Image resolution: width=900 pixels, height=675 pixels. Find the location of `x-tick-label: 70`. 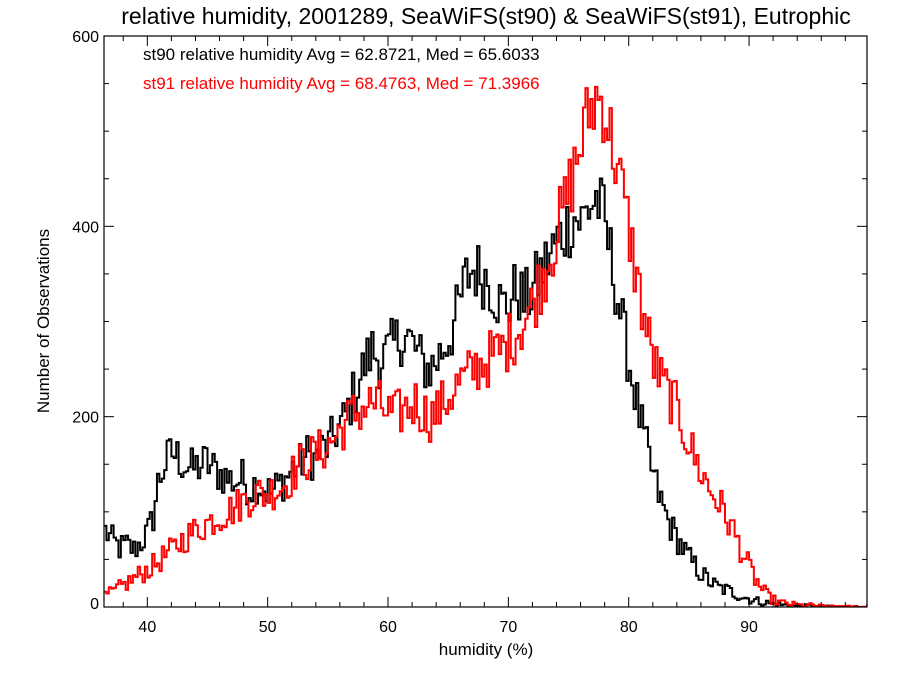

x-tick-label: 70 is located at coordinates (508, 627).